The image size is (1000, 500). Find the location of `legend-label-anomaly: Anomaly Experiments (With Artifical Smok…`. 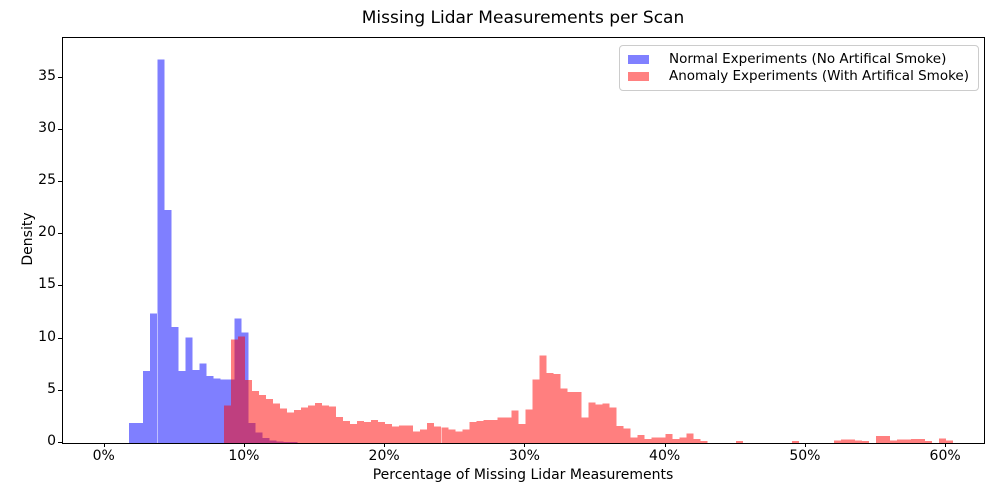

legend-label-anomaly: Anomaly Experiments (With Artifical Smok… is located at coordinates (819, 76).